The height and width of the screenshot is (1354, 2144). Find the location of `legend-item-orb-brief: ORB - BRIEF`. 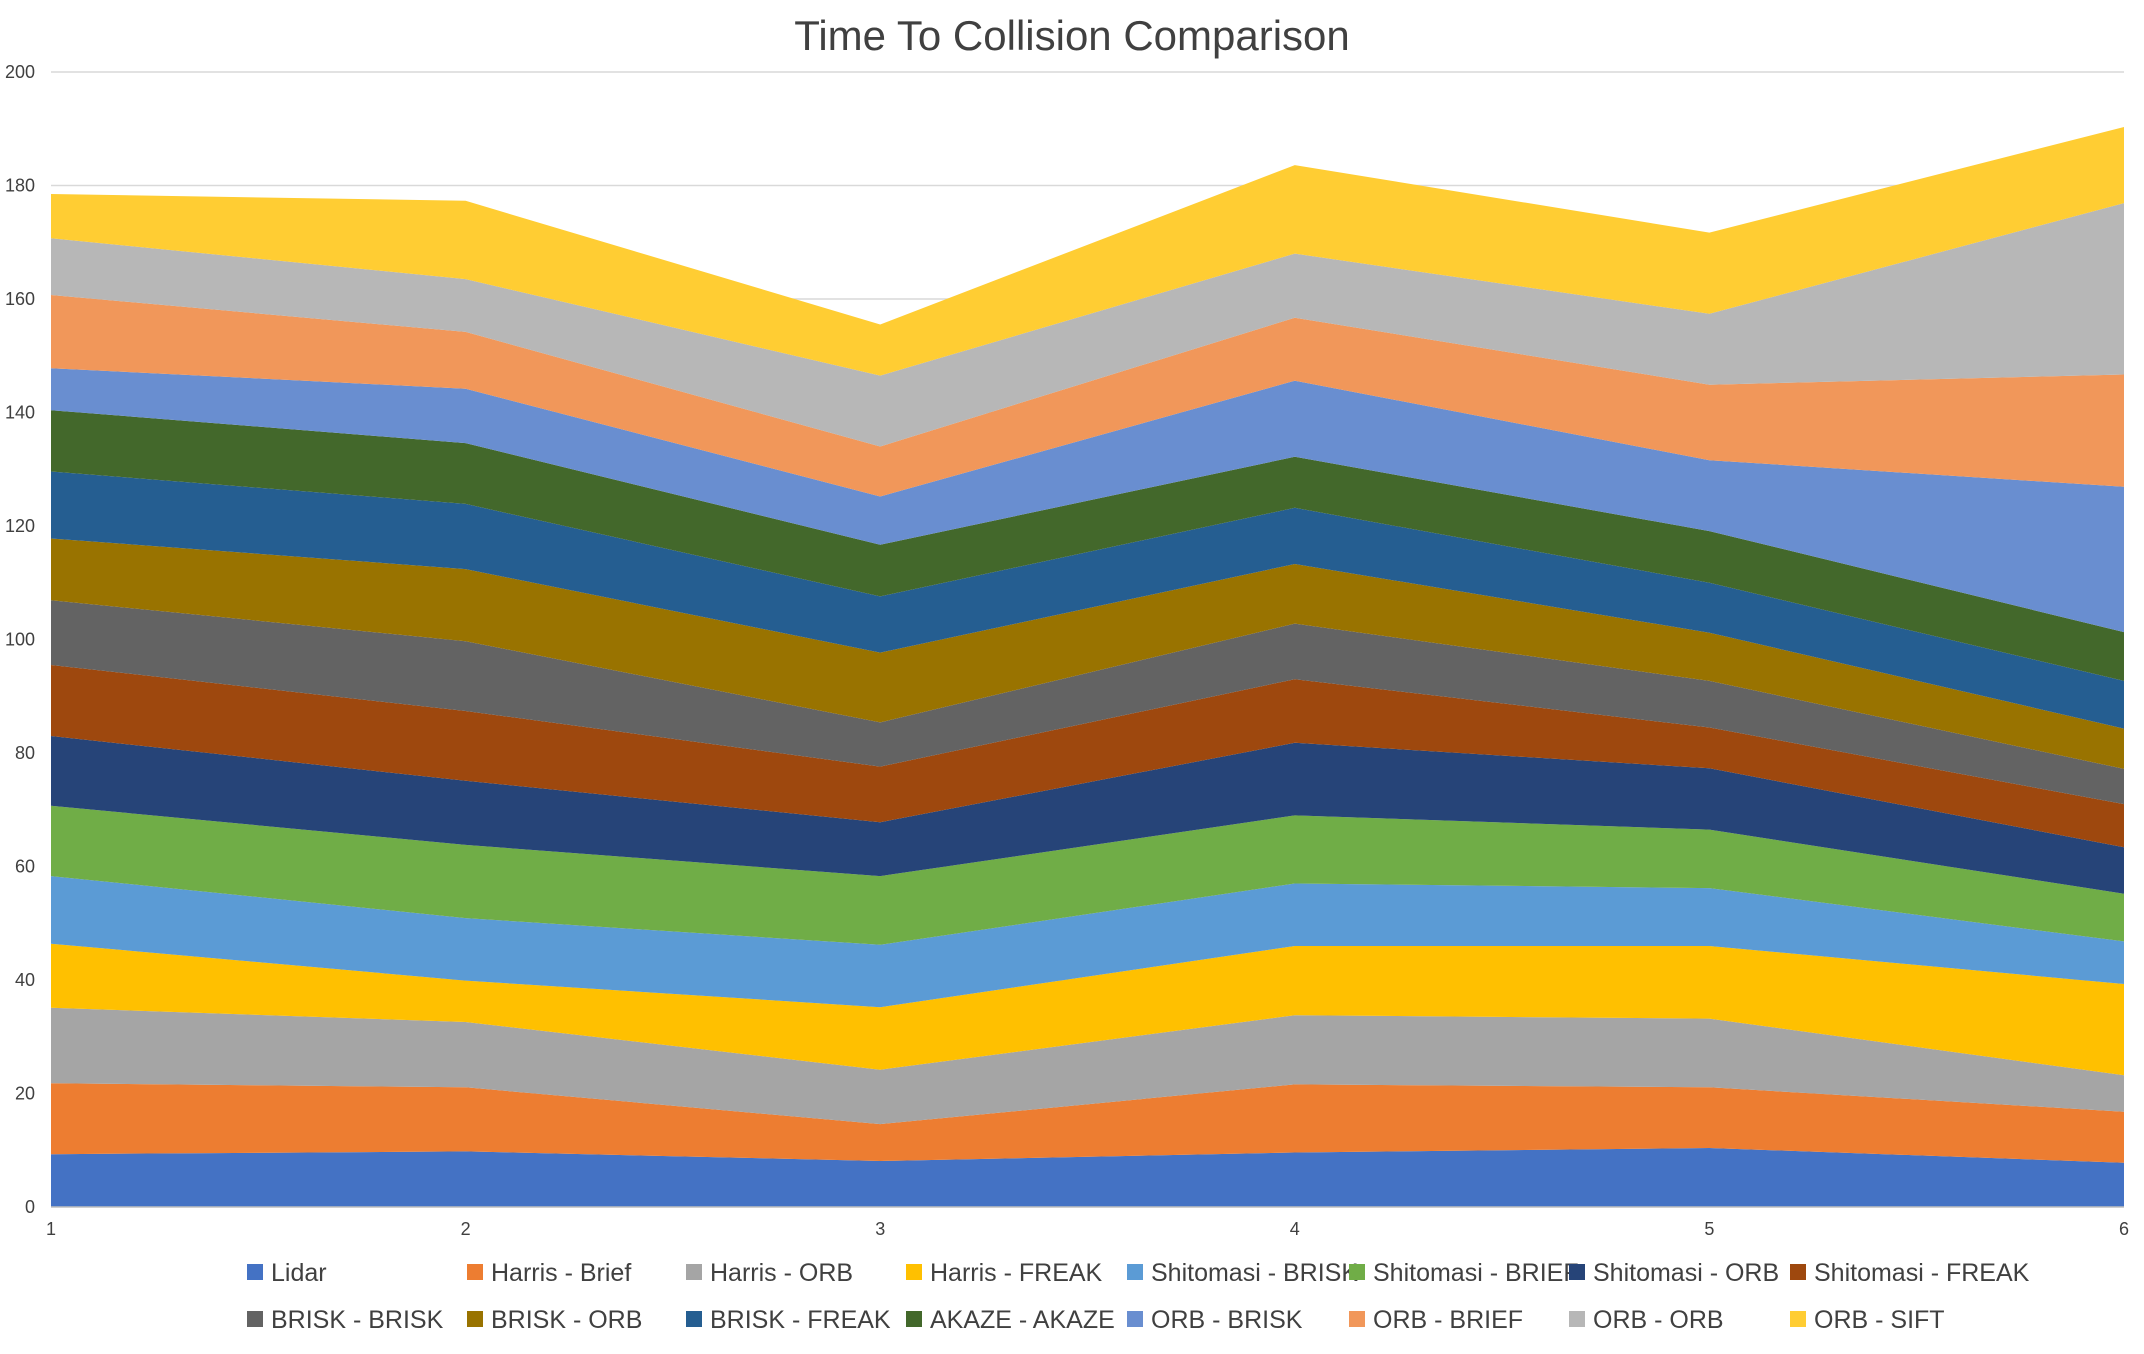

legend-item-orb-brief: ORB - BRIEF is located at coordinates (1436, 1320).